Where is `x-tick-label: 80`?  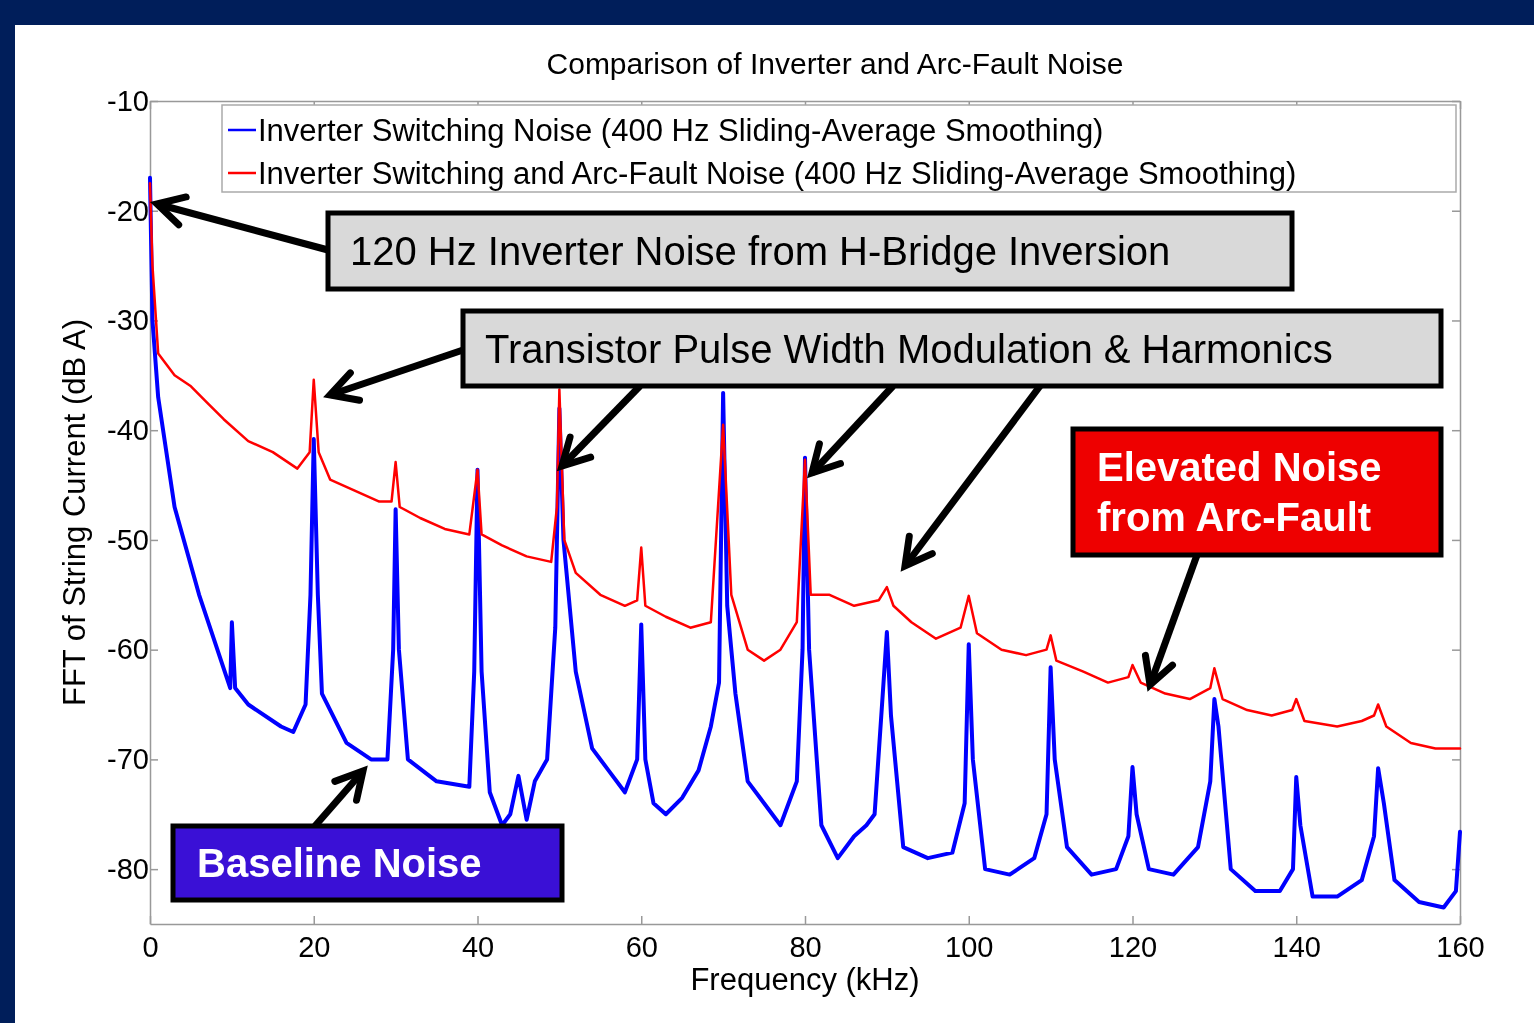
x-tick-label: 80 is located at coordinates (805, 946).